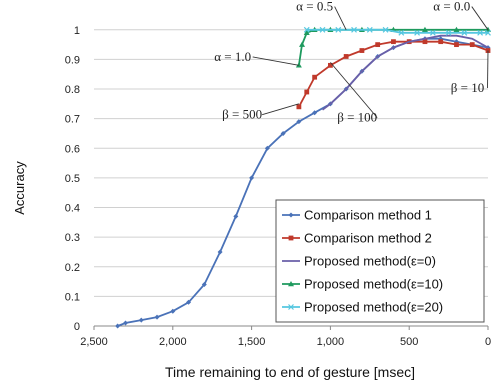 This screenshot has width=491, height=384. Describe the element at coordinates (467, 87) in the screenshot. I see `annotation-label: β = 10` at that location.